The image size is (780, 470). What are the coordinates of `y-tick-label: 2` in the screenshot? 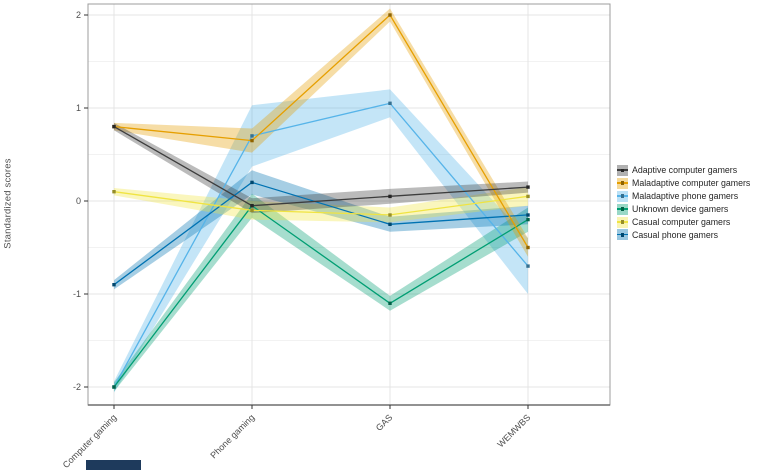 It's located at (78, 15).